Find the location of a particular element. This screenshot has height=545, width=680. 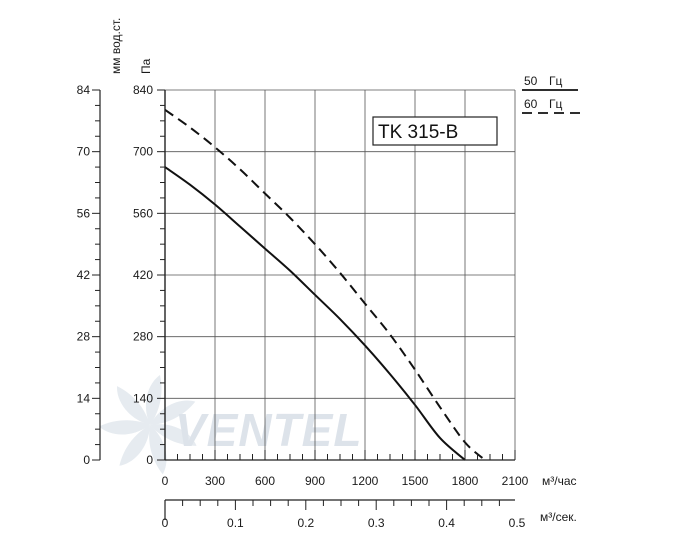

x-tick-label: 2100 is located at coordinates (515, 481).